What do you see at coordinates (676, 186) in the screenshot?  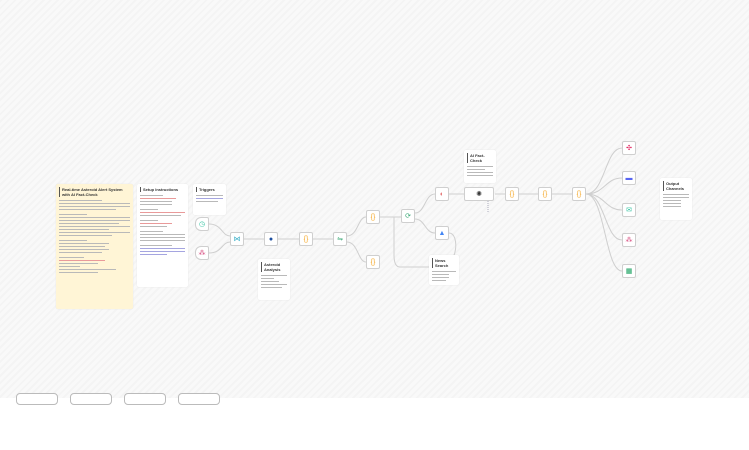 I see `note-title: Output Channels` at bounding box center [676, 186].